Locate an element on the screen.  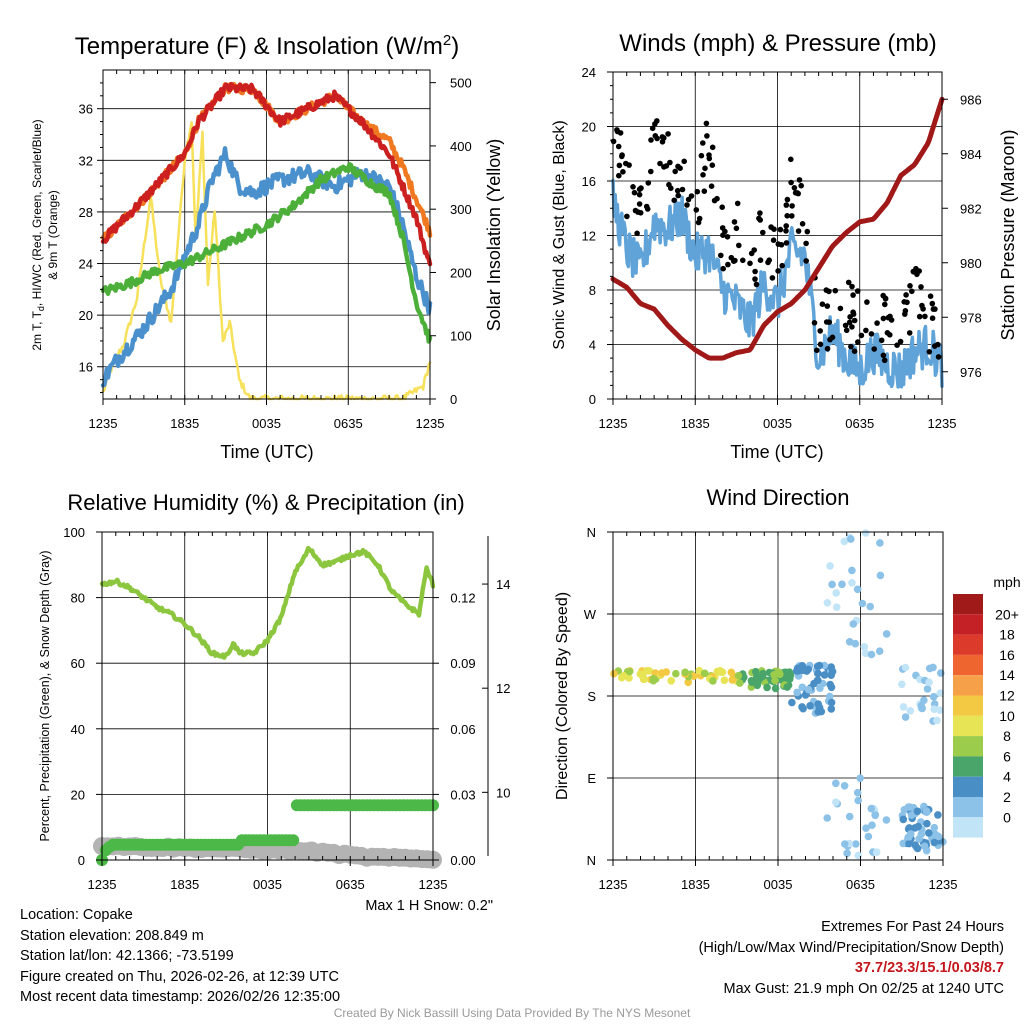
precip-tick-label: 0.09 is located at coordinates (462, 663).